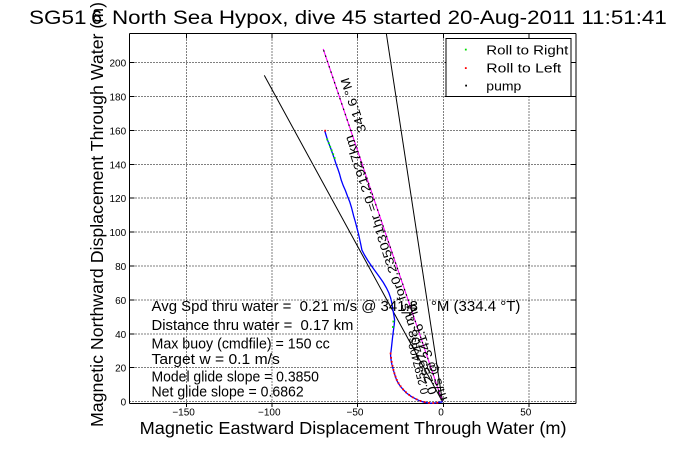 The width and height of the screenshot is (681, 454). What do you see at coordinates (216, 359) in the screenshot?
I see `svg-text: Target w = 0.1 m/s` at bounding box center [216, 359].